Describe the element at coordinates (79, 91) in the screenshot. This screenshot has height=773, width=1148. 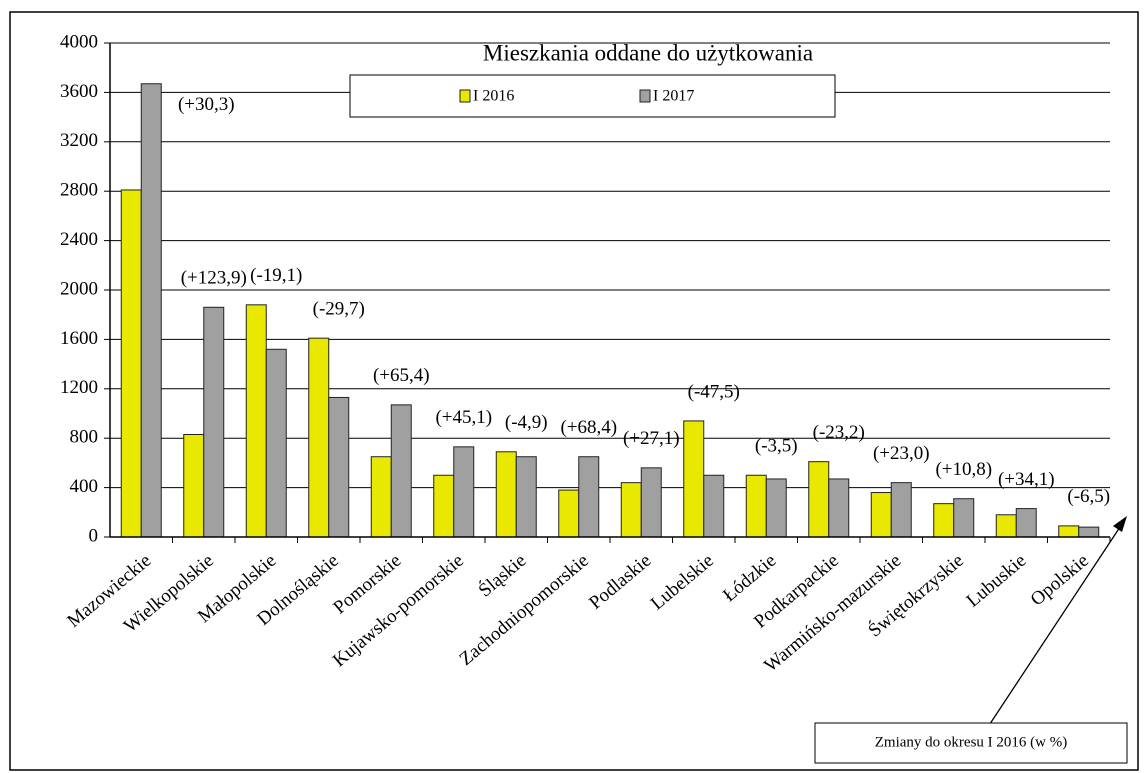
I see `y-tick-label: 3600` at that location.